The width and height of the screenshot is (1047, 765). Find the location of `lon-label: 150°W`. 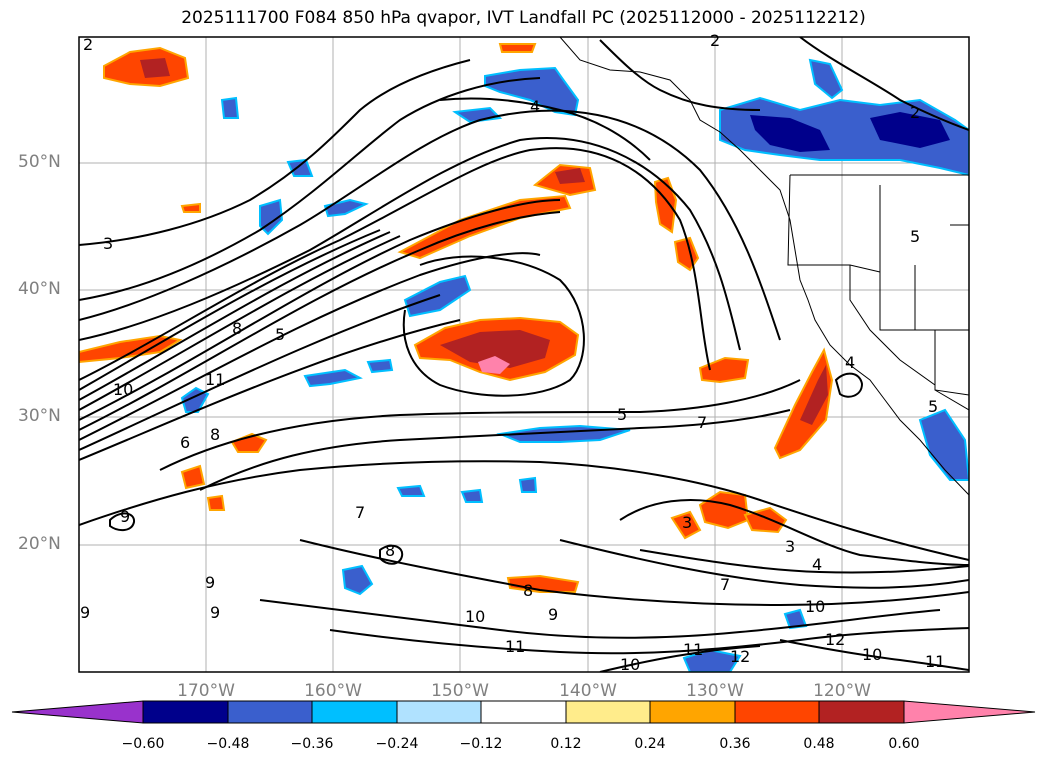

lon-label: 150°W is located at coordinates (460, 691).